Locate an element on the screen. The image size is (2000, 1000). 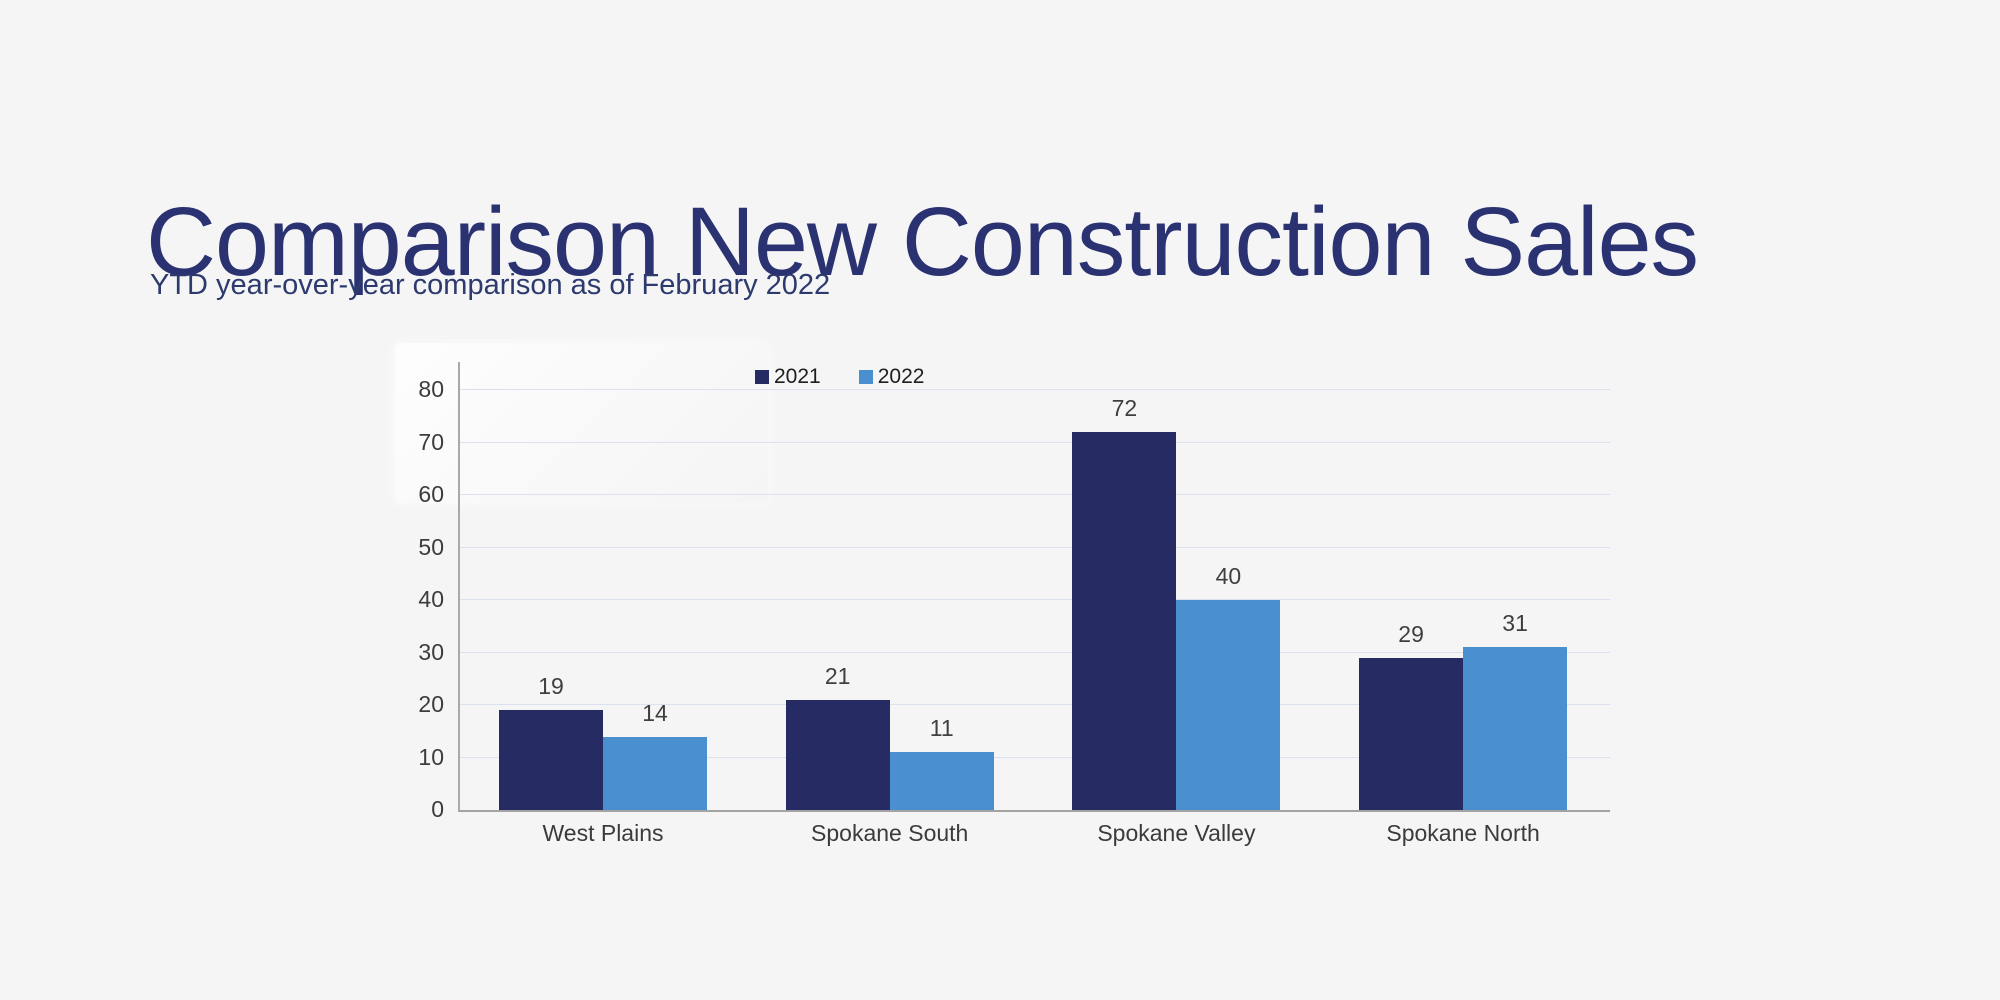
legend-item-2021: 2021 is located at coordinates (788, 376).